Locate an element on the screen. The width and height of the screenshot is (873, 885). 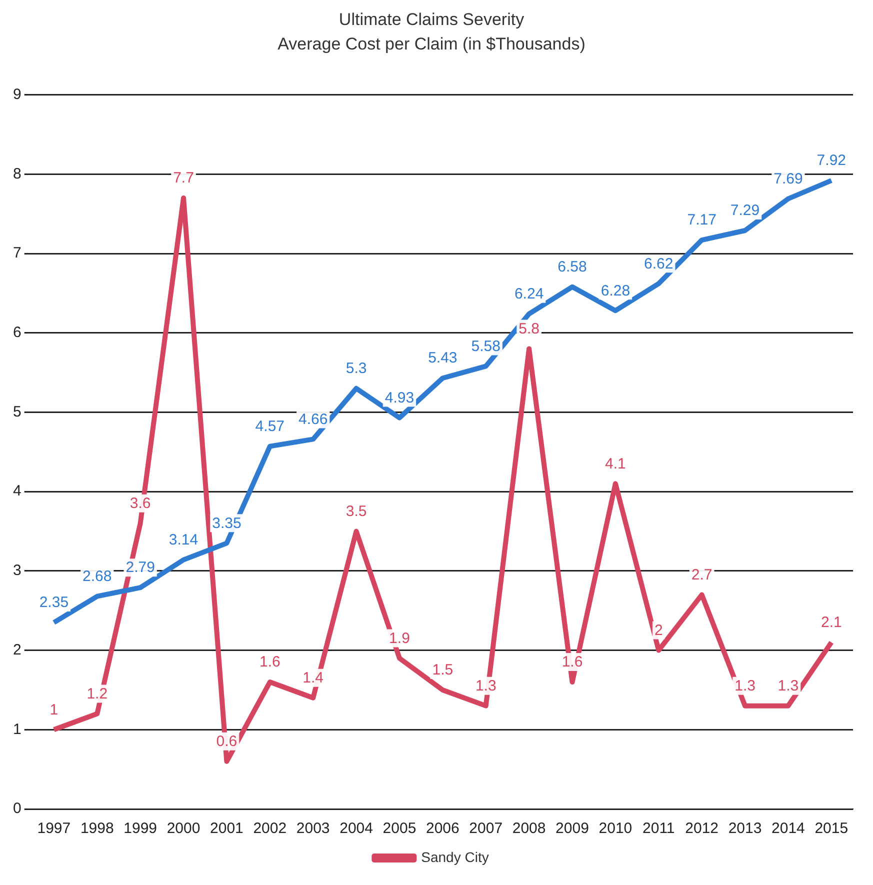
x-tick-label: 2008 is located at coordinates (529, 829).